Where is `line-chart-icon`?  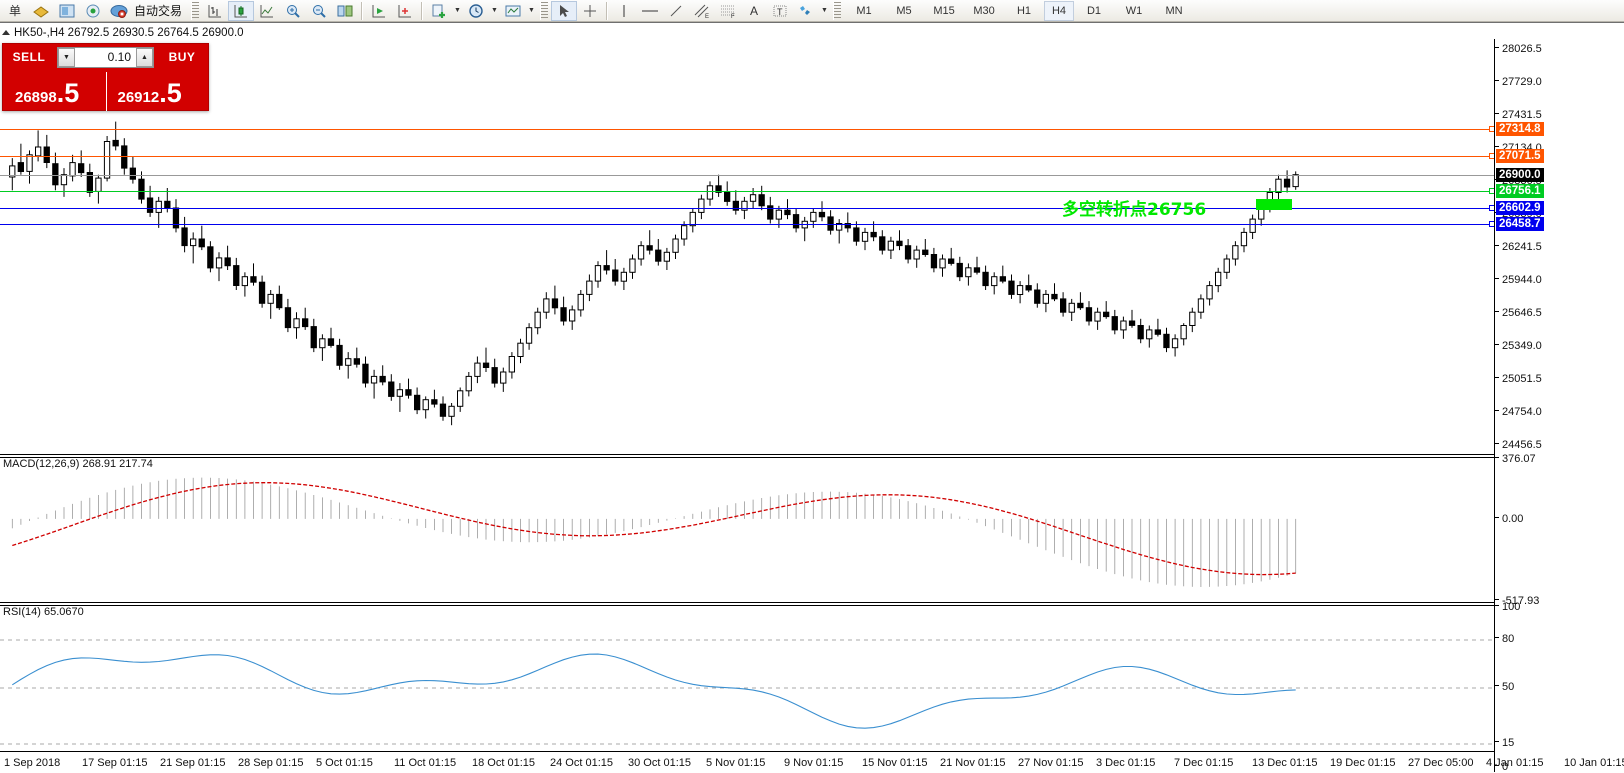
line-chart-icon is located at coordinates (267, 11).